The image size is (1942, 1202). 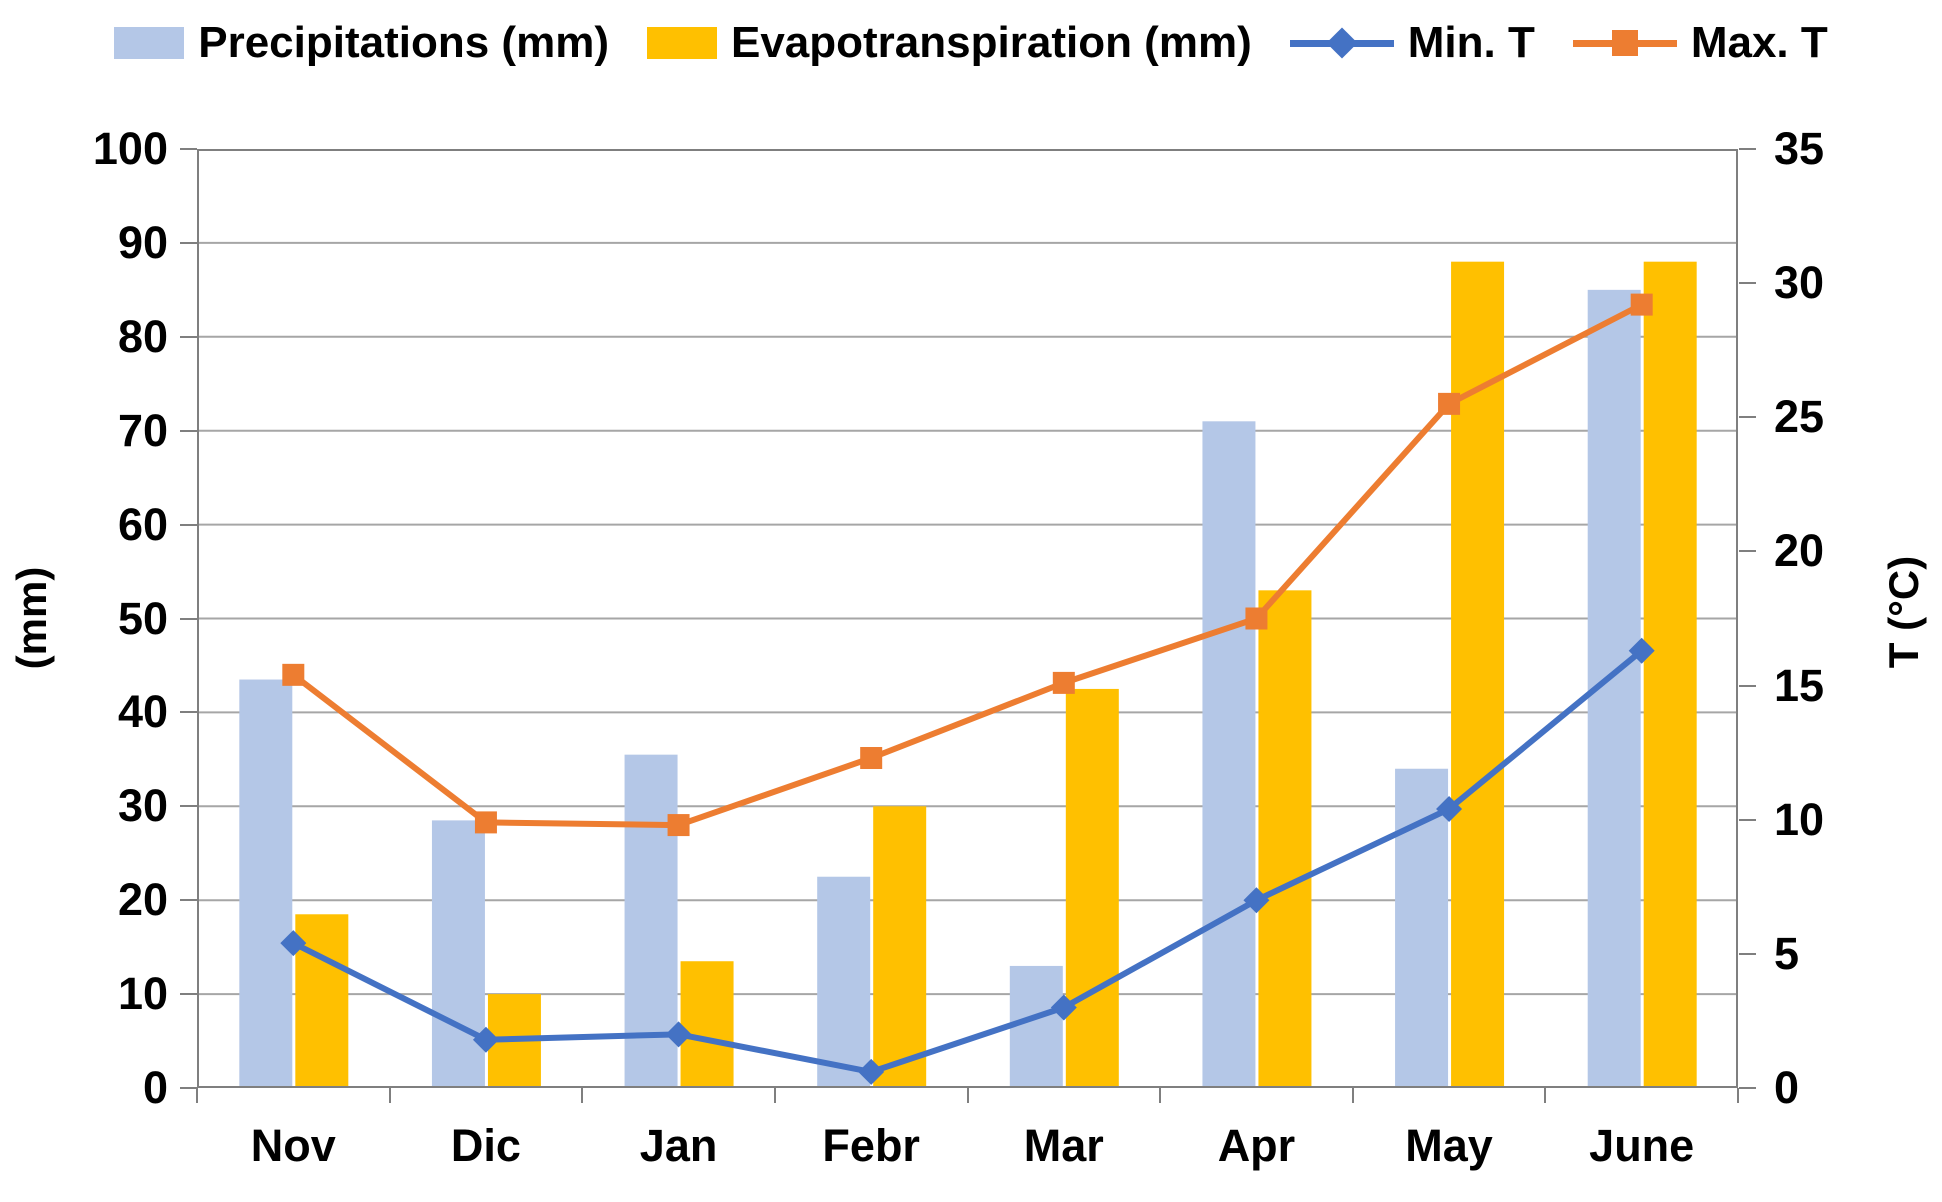 What do you see at coordinates (1449, 808) in the screenshot?
I see `point-min-t-may` at bounding box center [1449, 808].